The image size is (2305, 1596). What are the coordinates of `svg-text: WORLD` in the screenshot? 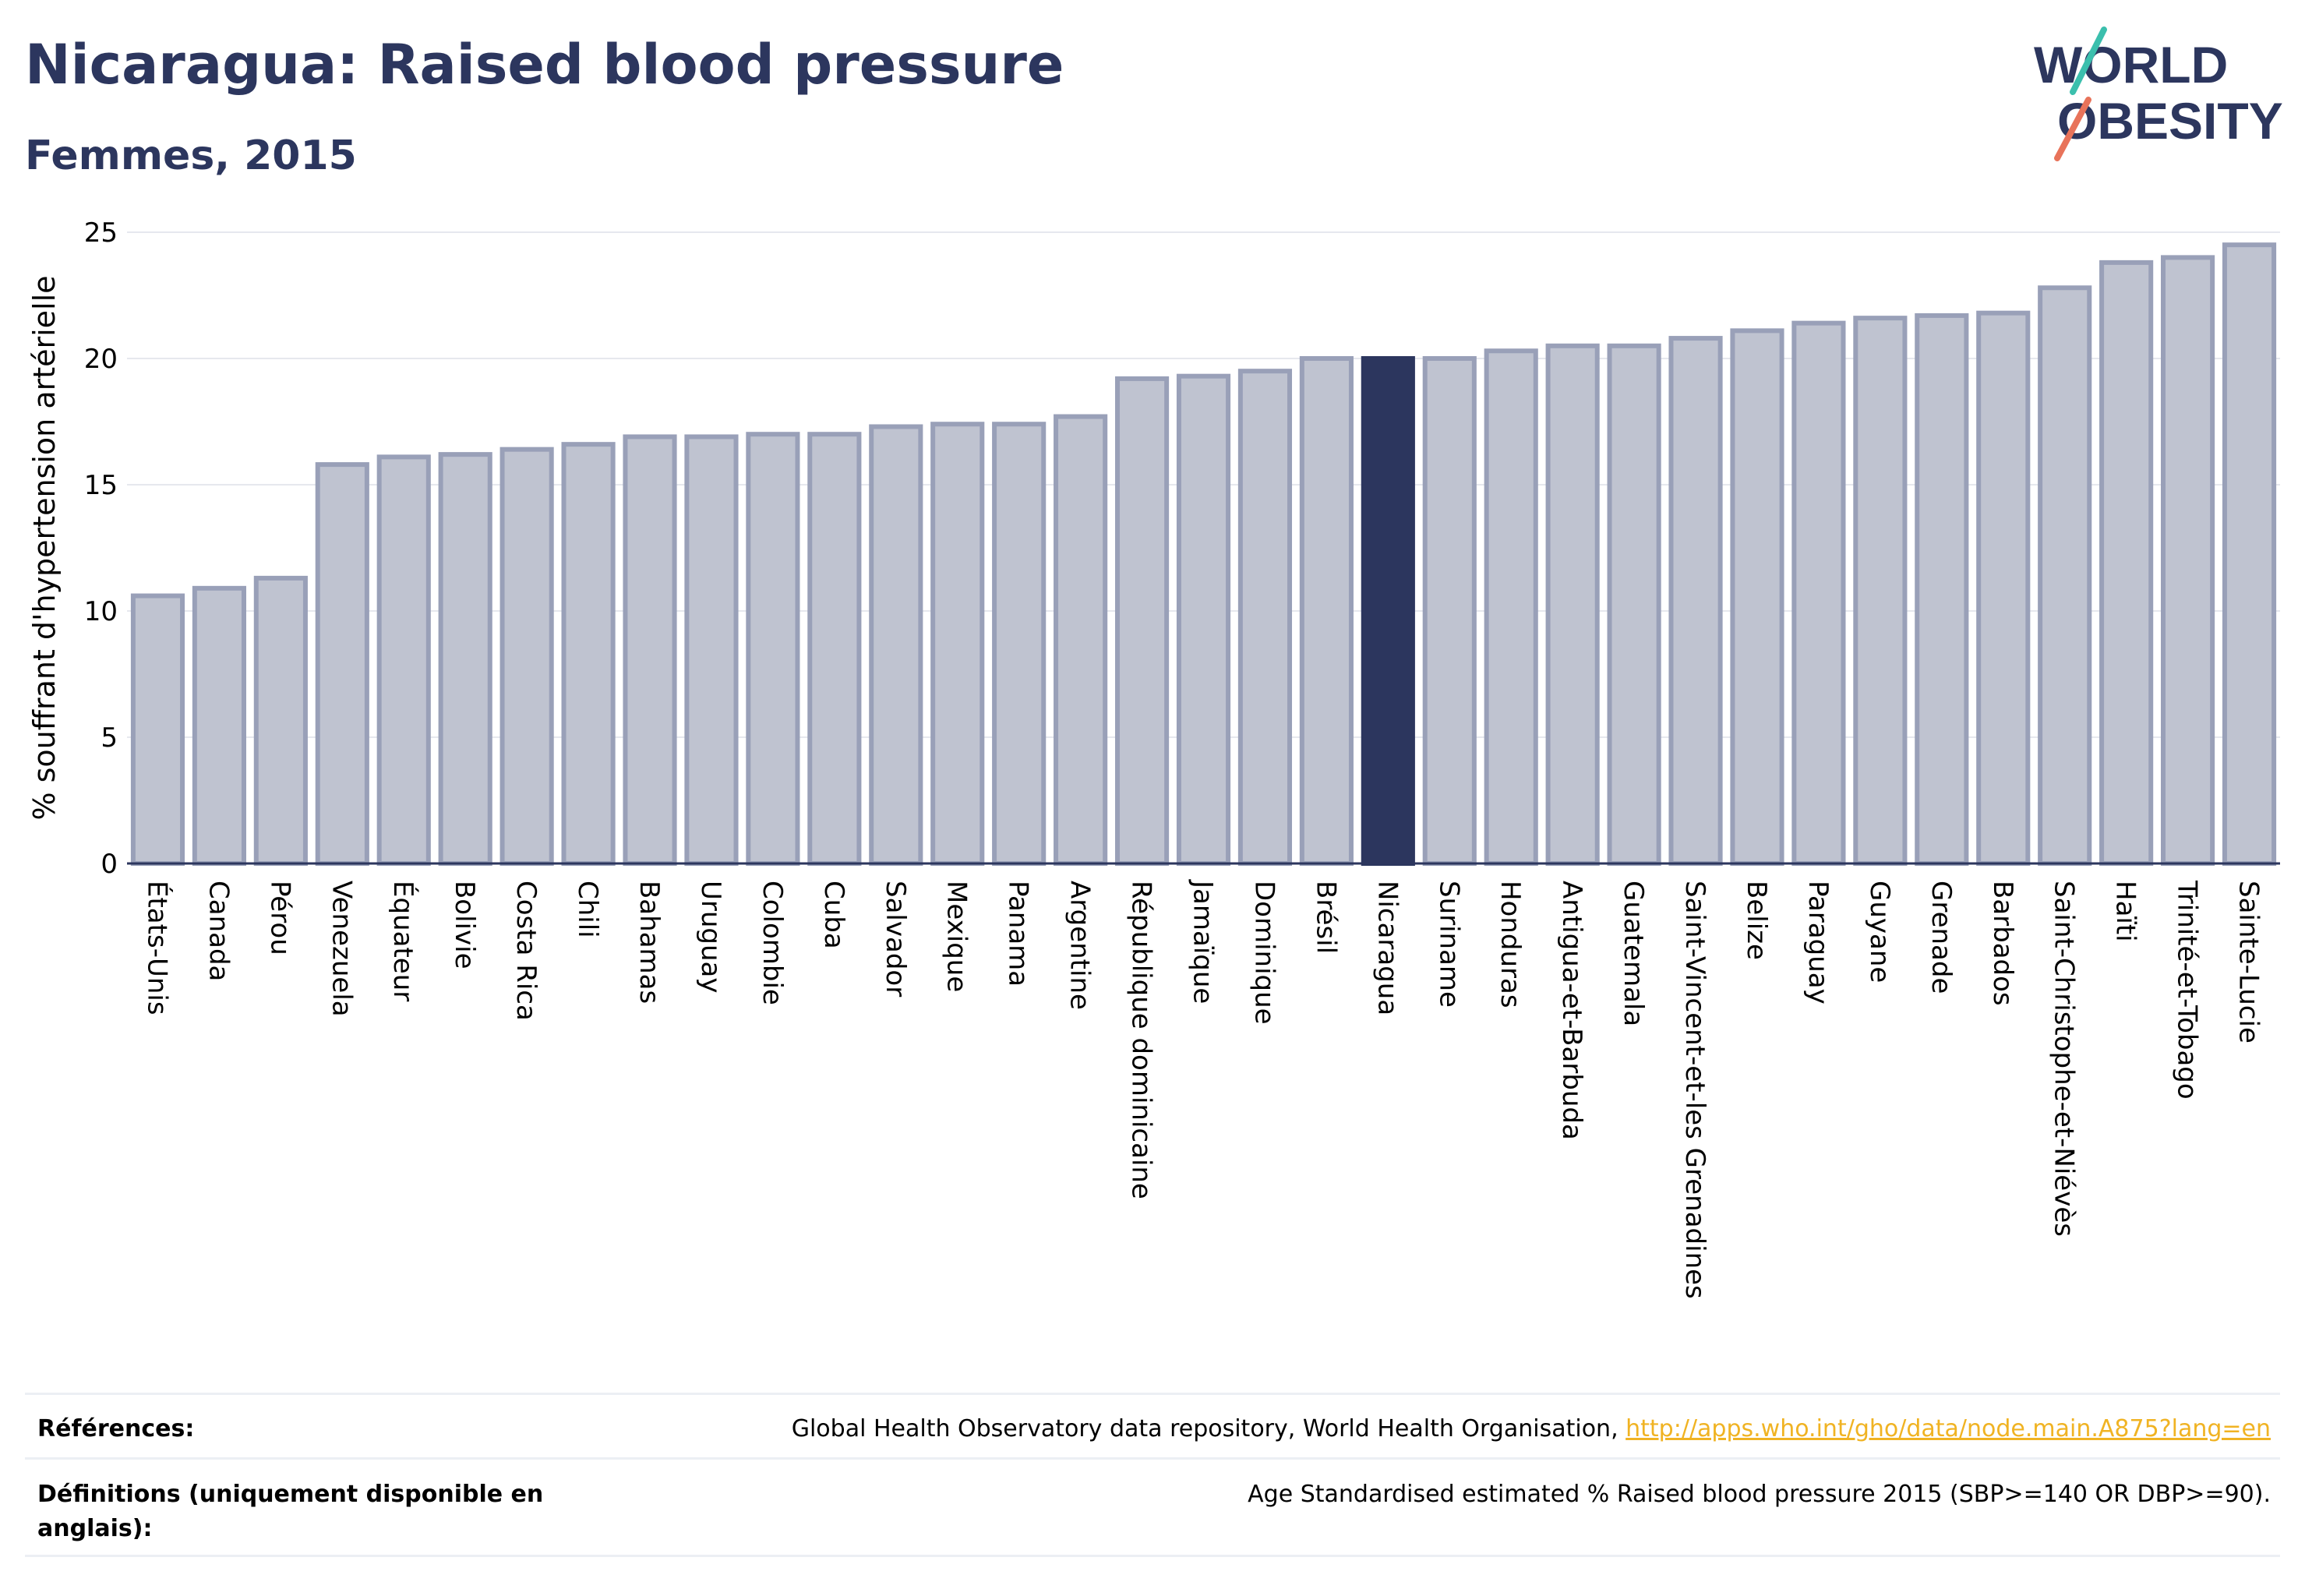 It's located at (2131, 65).